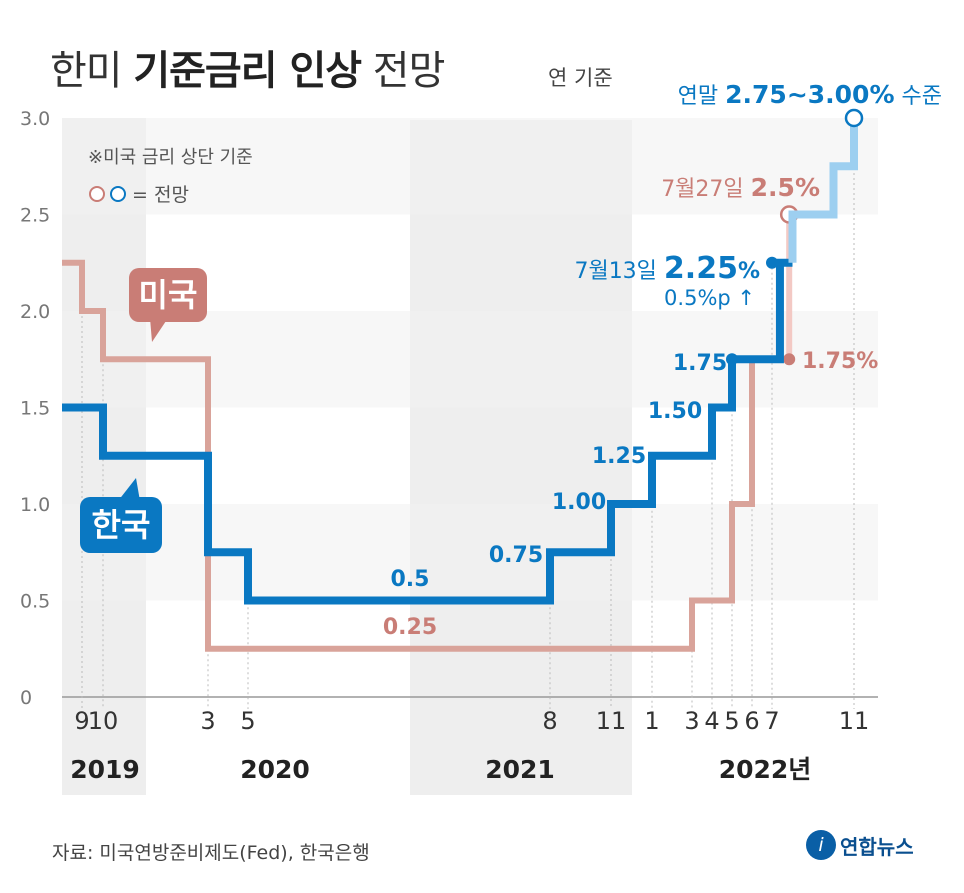 This screenshot has height=893, width=964. I want to click on us-series-bubble, so click(168, 295).